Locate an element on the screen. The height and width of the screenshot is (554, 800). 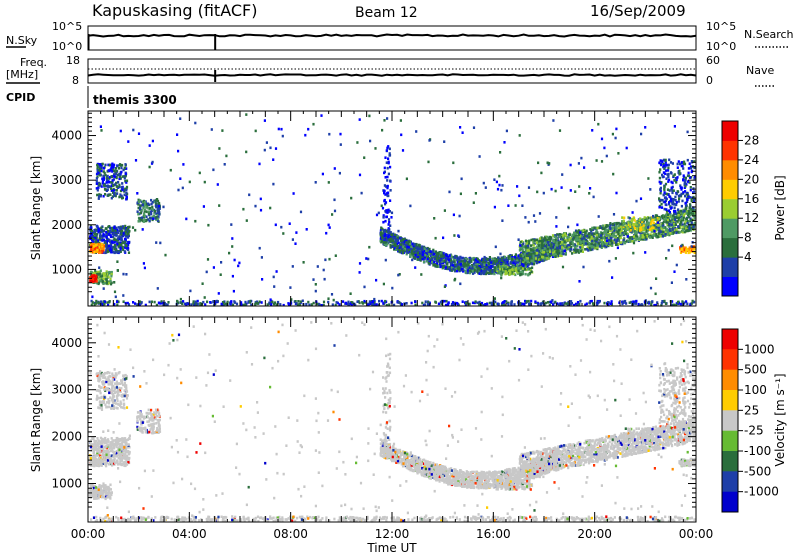
freq-label: Freq. is located at coordinates (33, 62).